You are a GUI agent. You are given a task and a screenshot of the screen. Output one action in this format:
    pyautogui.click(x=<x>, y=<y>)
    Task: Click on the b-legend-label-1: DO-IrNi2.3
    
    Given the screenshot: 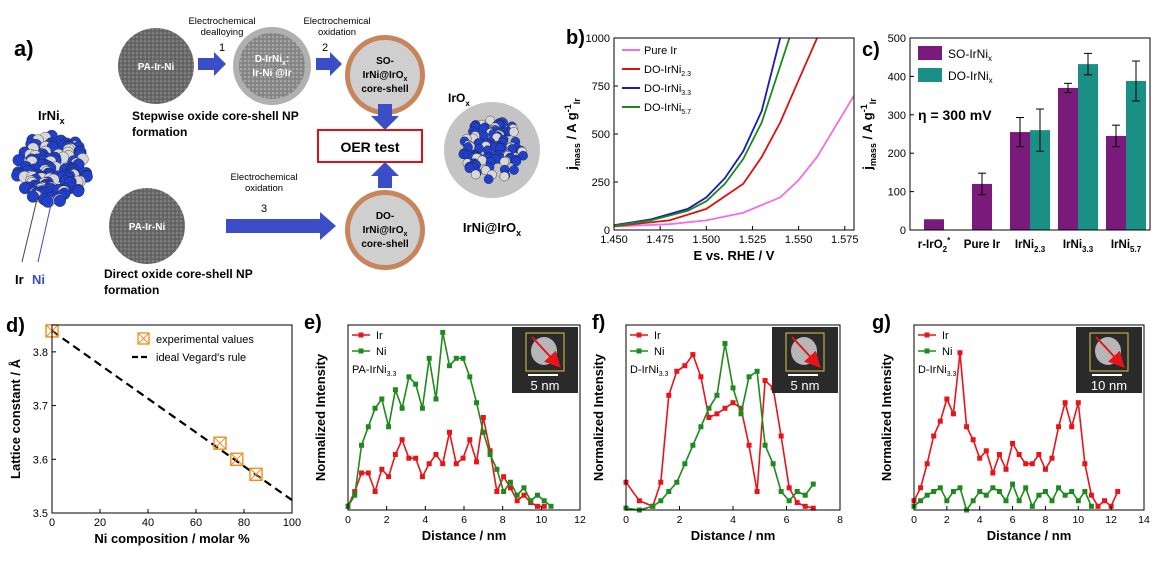 What is the action you would take?
    pyautogui.click(x=667, y=71)
    